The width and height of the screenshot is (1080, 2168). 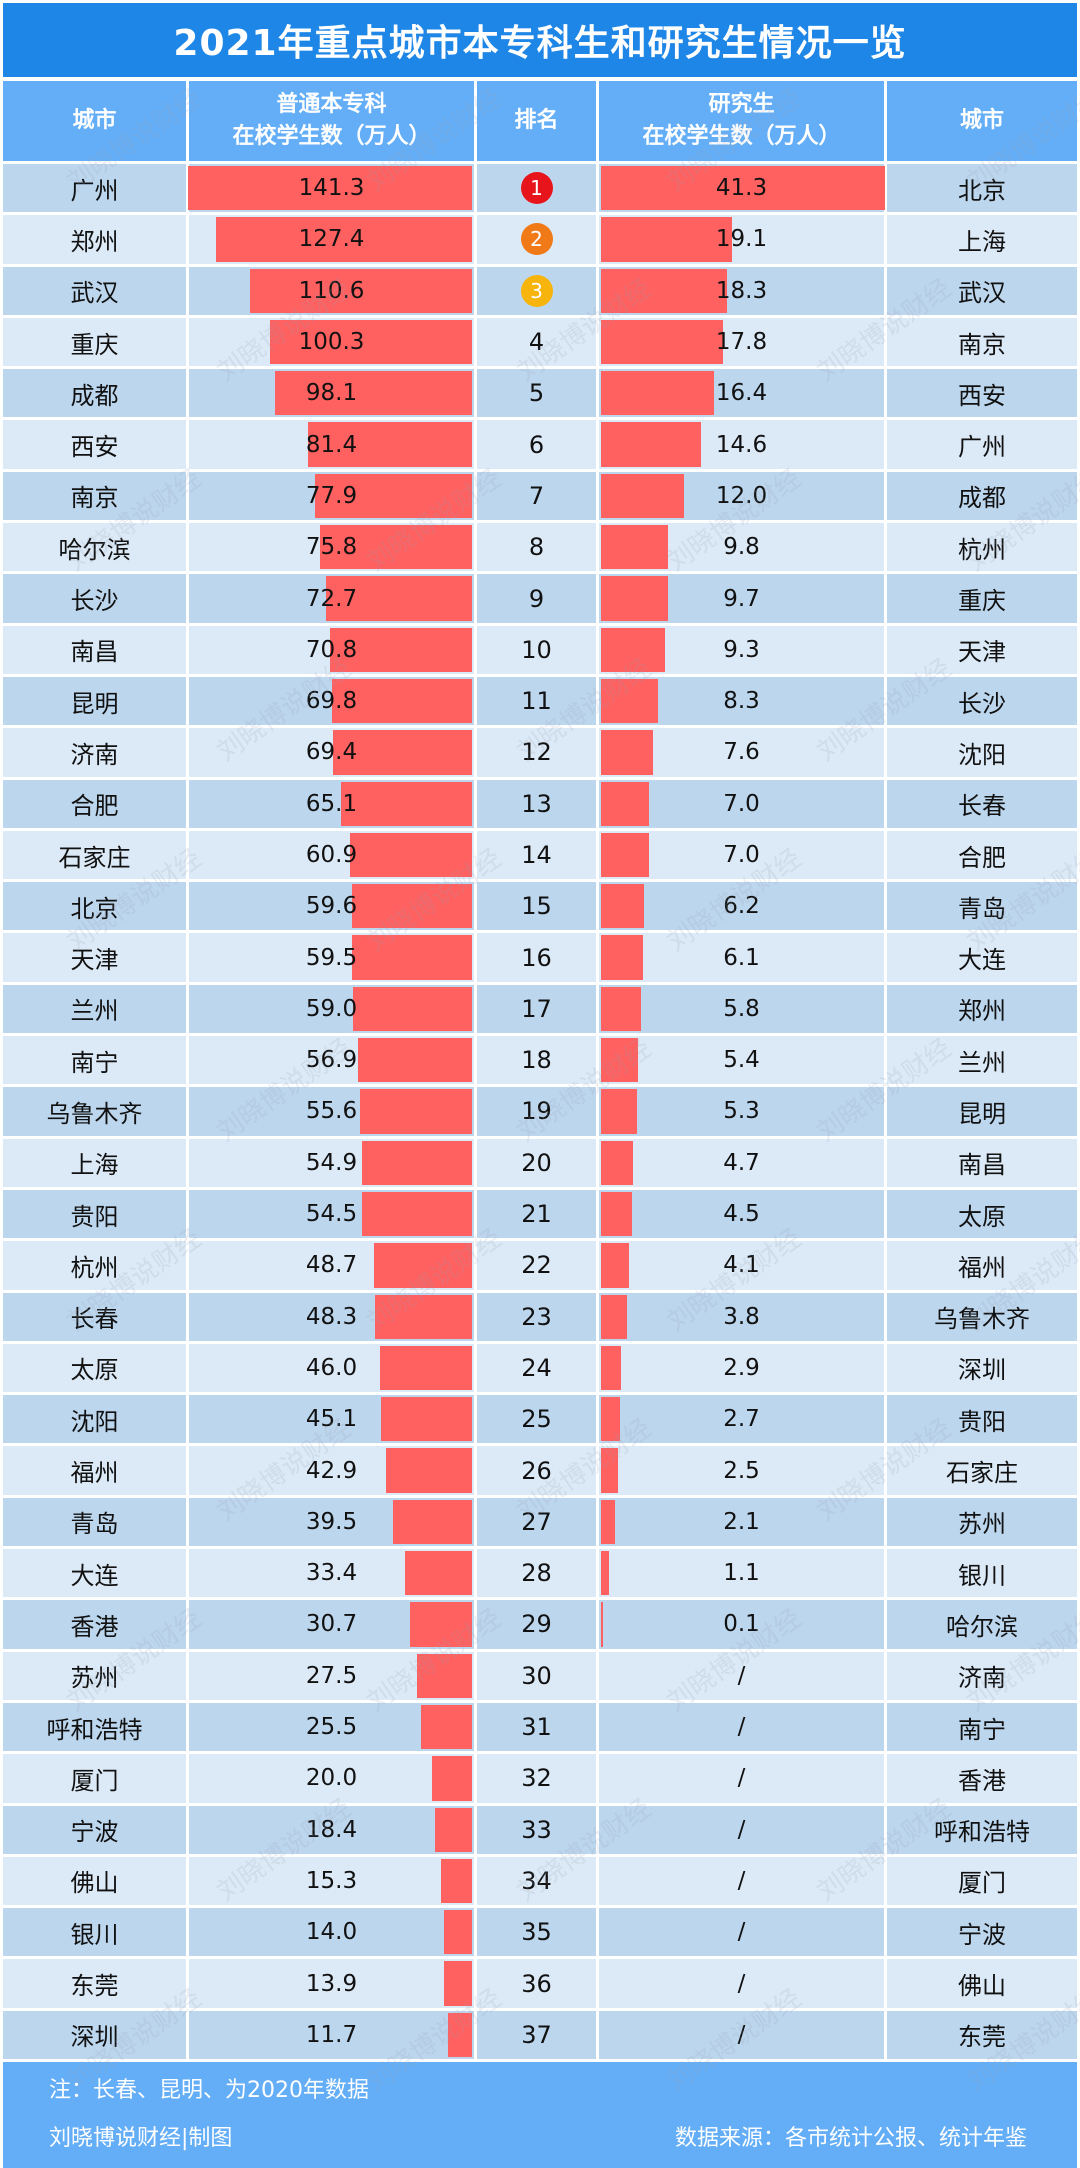 What do you see at coordinates (982, 1829) in the screenshot?
I see `grad-city-cell: 呼和浩特` at bounding box center [982, 1829].